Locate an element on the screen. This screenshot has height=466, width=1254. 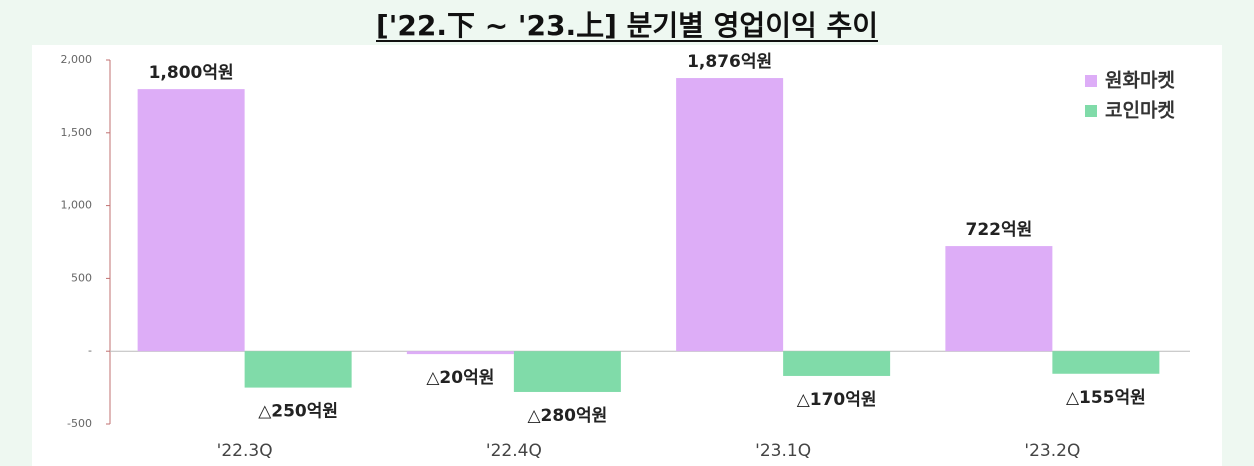
value-label: 1,876억원 is located at coordinates (729, 62).